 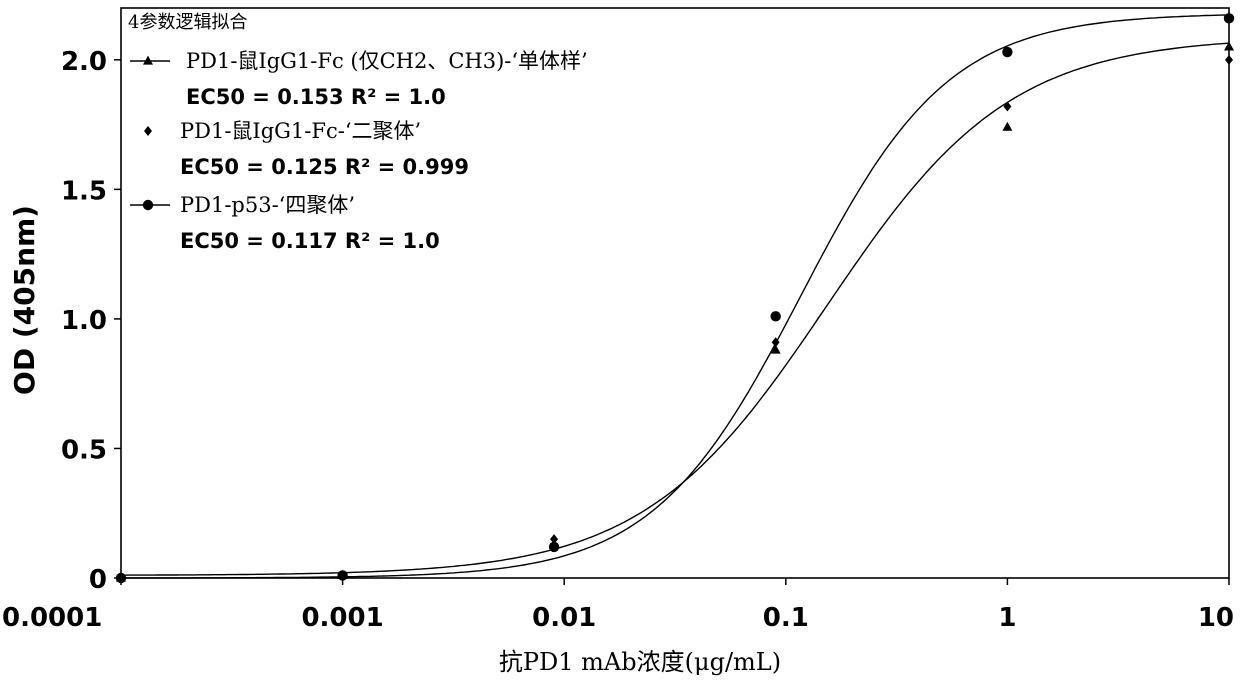 I want to click on y-tick-label: 1.0, so click(x=84, y=321).